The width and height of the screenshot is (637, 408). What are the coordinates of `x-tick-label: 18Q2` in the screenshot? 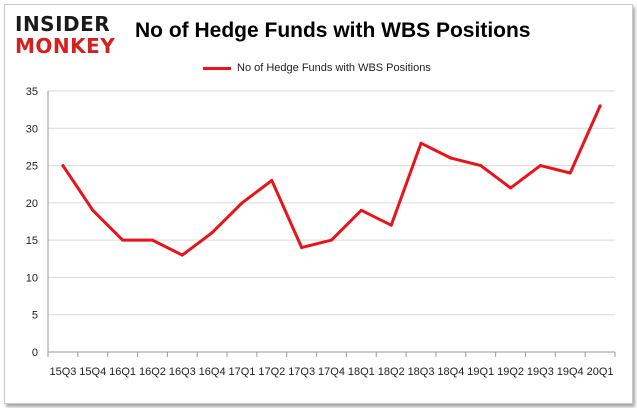 It's located at (391, 372).